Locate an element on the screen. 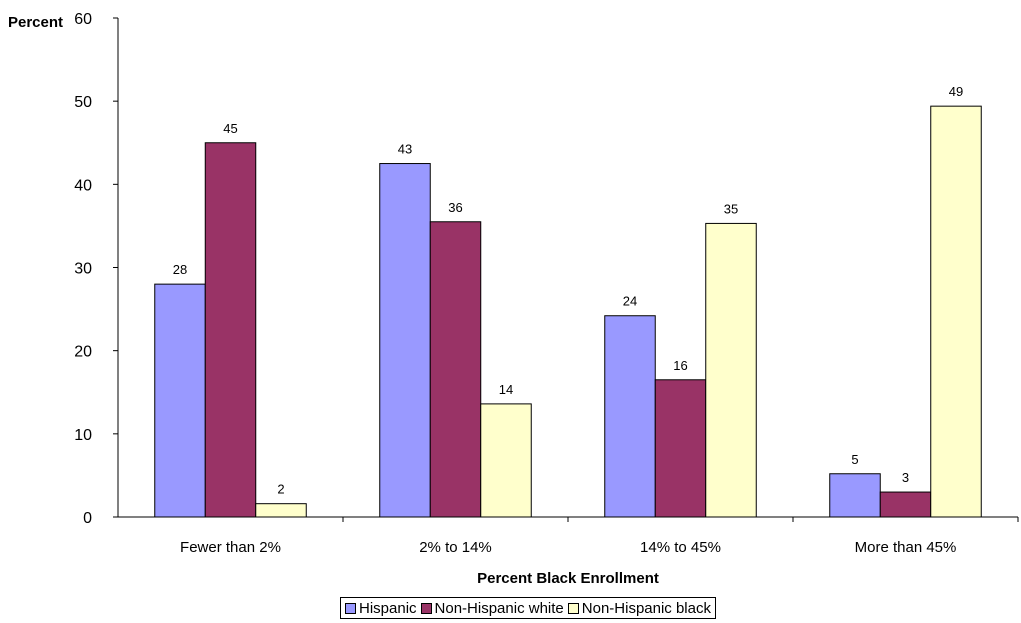 This screenshot has width=1021, height=623. y-tick-label: 0 is located at coordinates (87, 518).